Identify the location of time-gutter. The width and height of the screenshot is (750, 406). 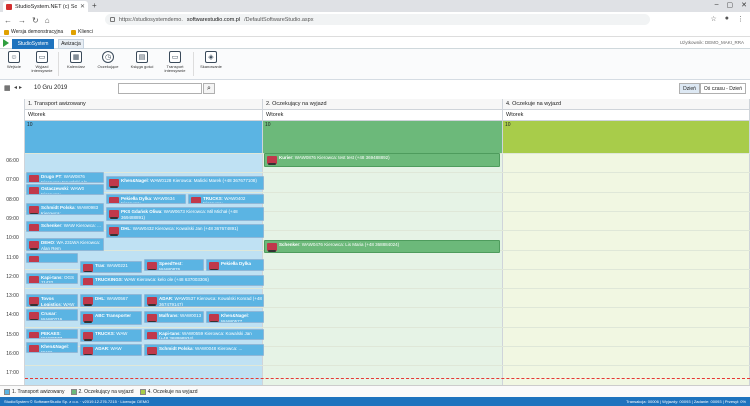
(12, 242).